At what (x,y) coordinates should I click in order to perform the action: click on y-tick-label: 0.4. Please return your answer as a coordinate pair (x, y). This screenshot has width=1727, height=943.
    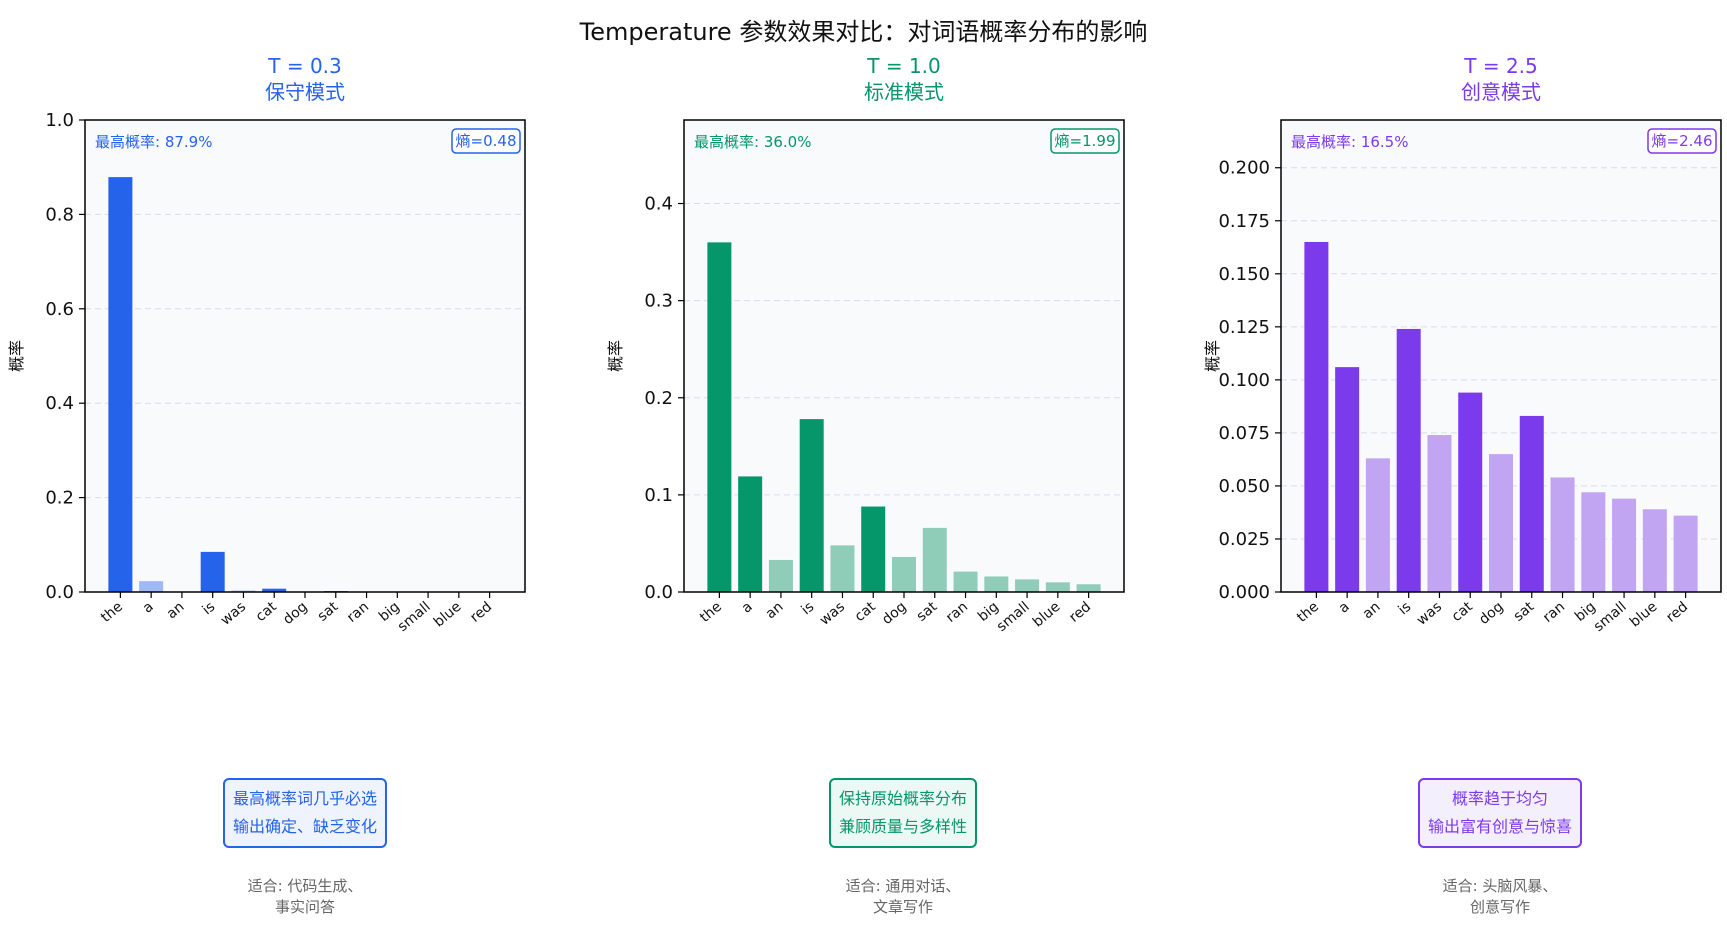
    Looking at the image, I should click on (658, 204).